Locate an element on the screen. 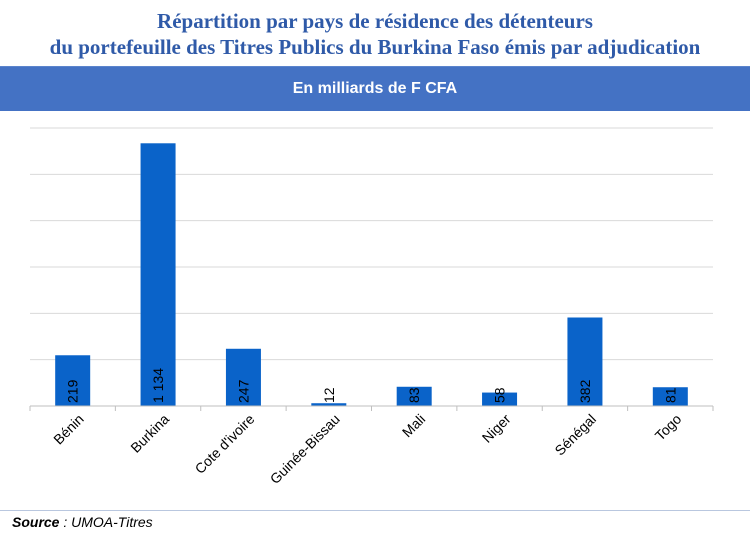 The image size is (750, 536). x-tick-label: Burkina is located at coordinates (149, 433).